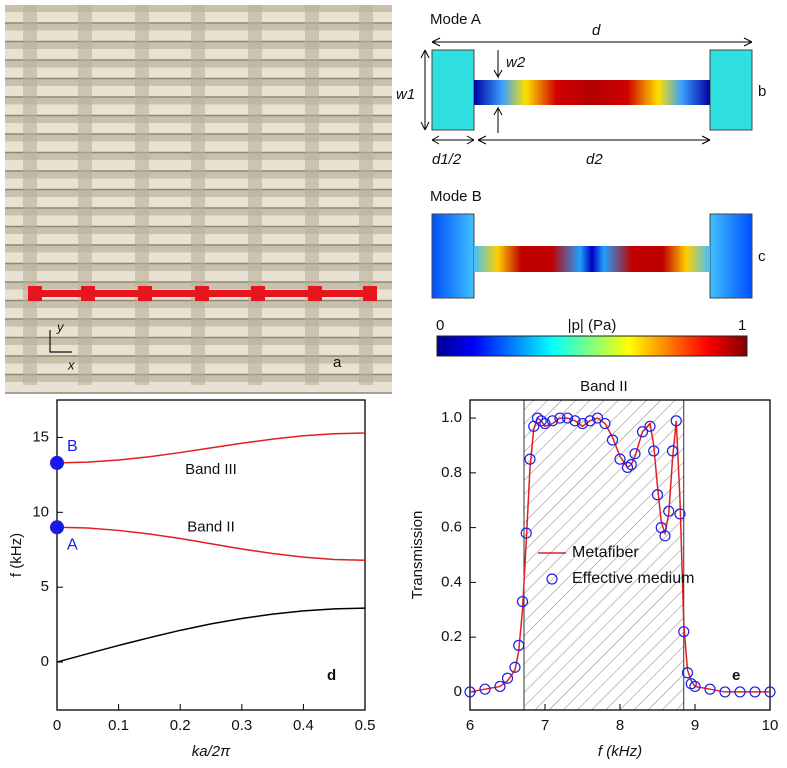 The image size is (787, 768). What do you see at coordinates (592, 325) in the screenshot?
I see `colorbar-label: |p| (Pa)` at bounding box center [592, 325].